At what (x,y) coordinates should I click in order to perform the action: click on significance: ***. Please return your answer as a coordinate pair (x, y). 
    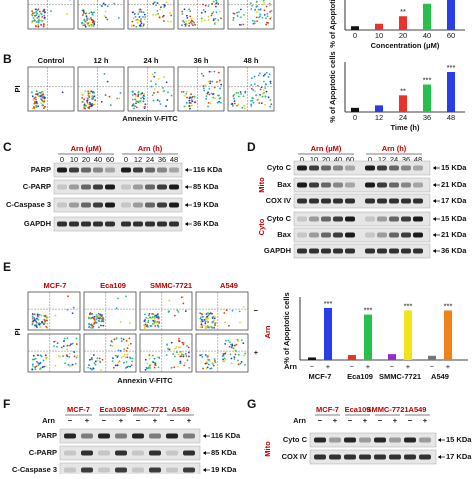
    Looking at the image, I should click on (448, 305).